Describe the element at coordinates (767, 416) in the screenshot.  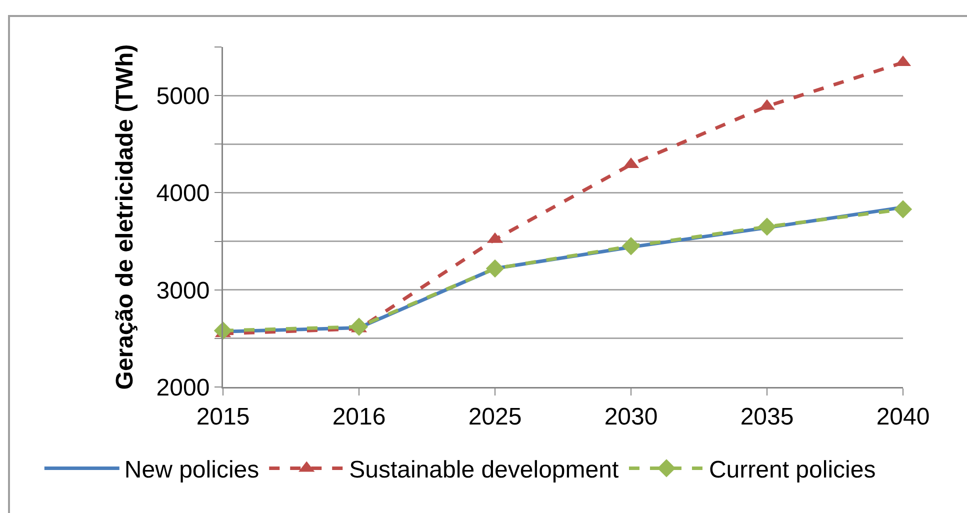
I see `x-tick-label: 2035` at that location.